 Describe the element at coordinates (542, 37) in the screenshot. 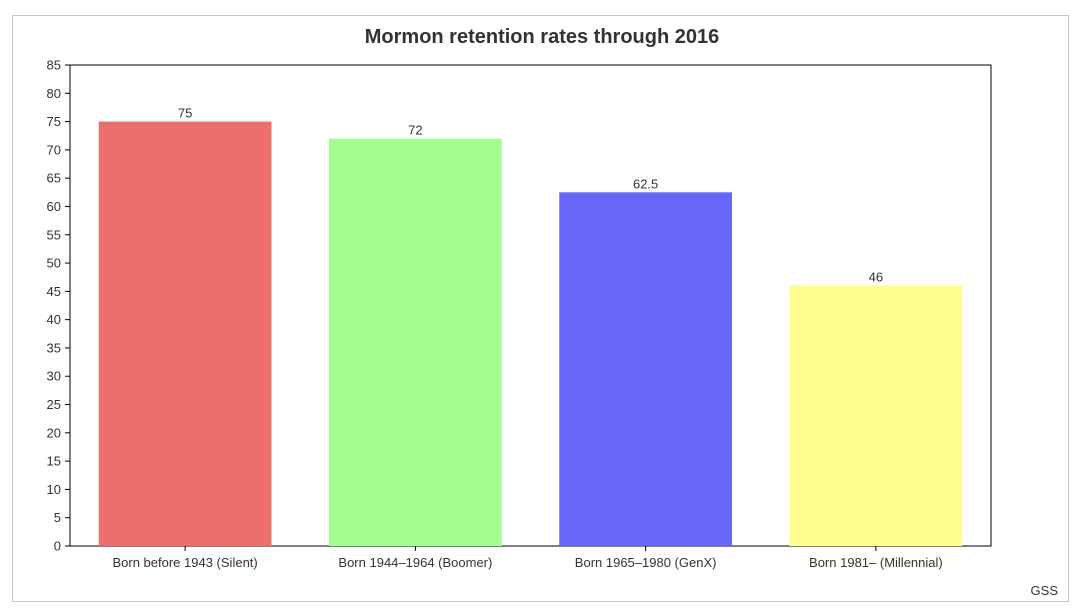

I see `chart-title: Mormon retention rates through 2016` at that location.